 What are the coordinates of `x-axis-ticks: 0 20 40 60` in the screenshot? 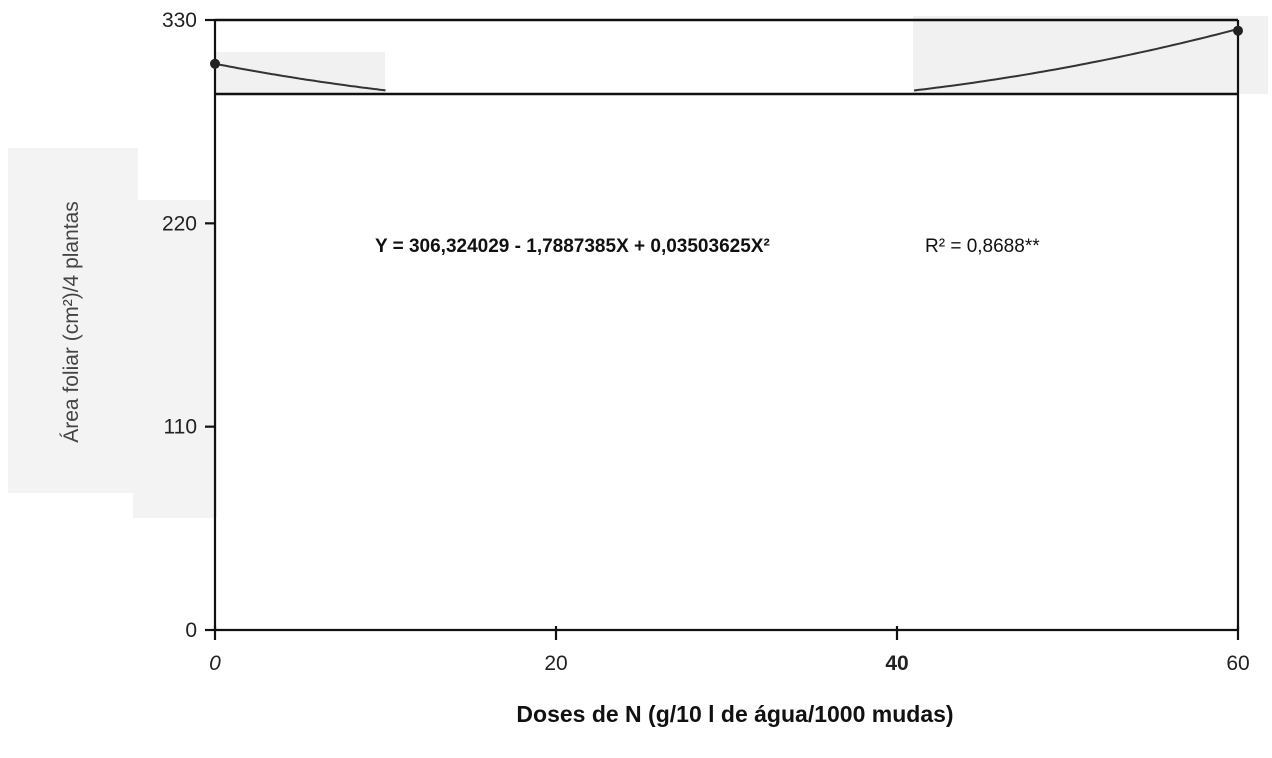 It's located at (729, 650).